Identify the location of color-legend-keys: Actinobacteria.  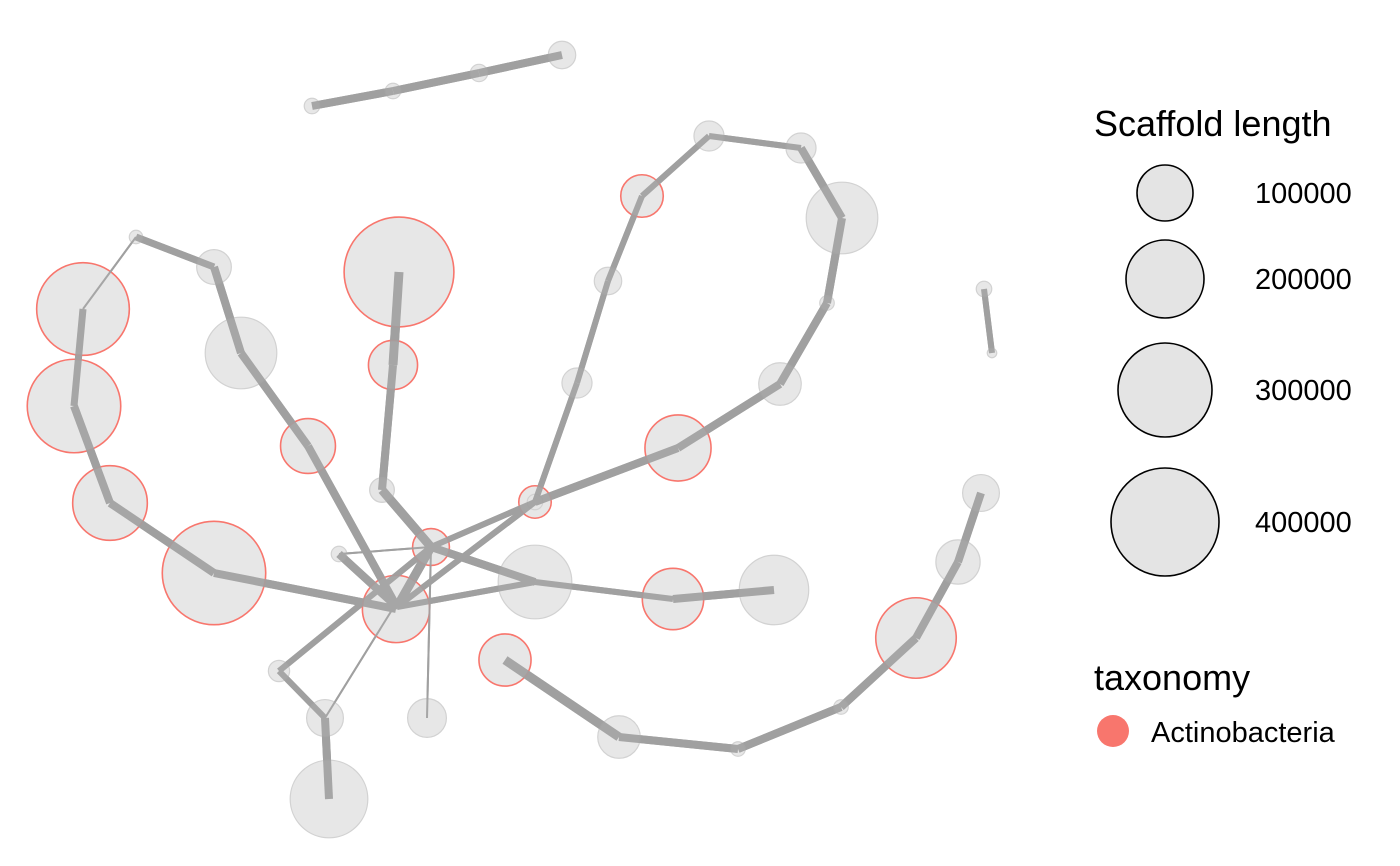
(1216, 732).